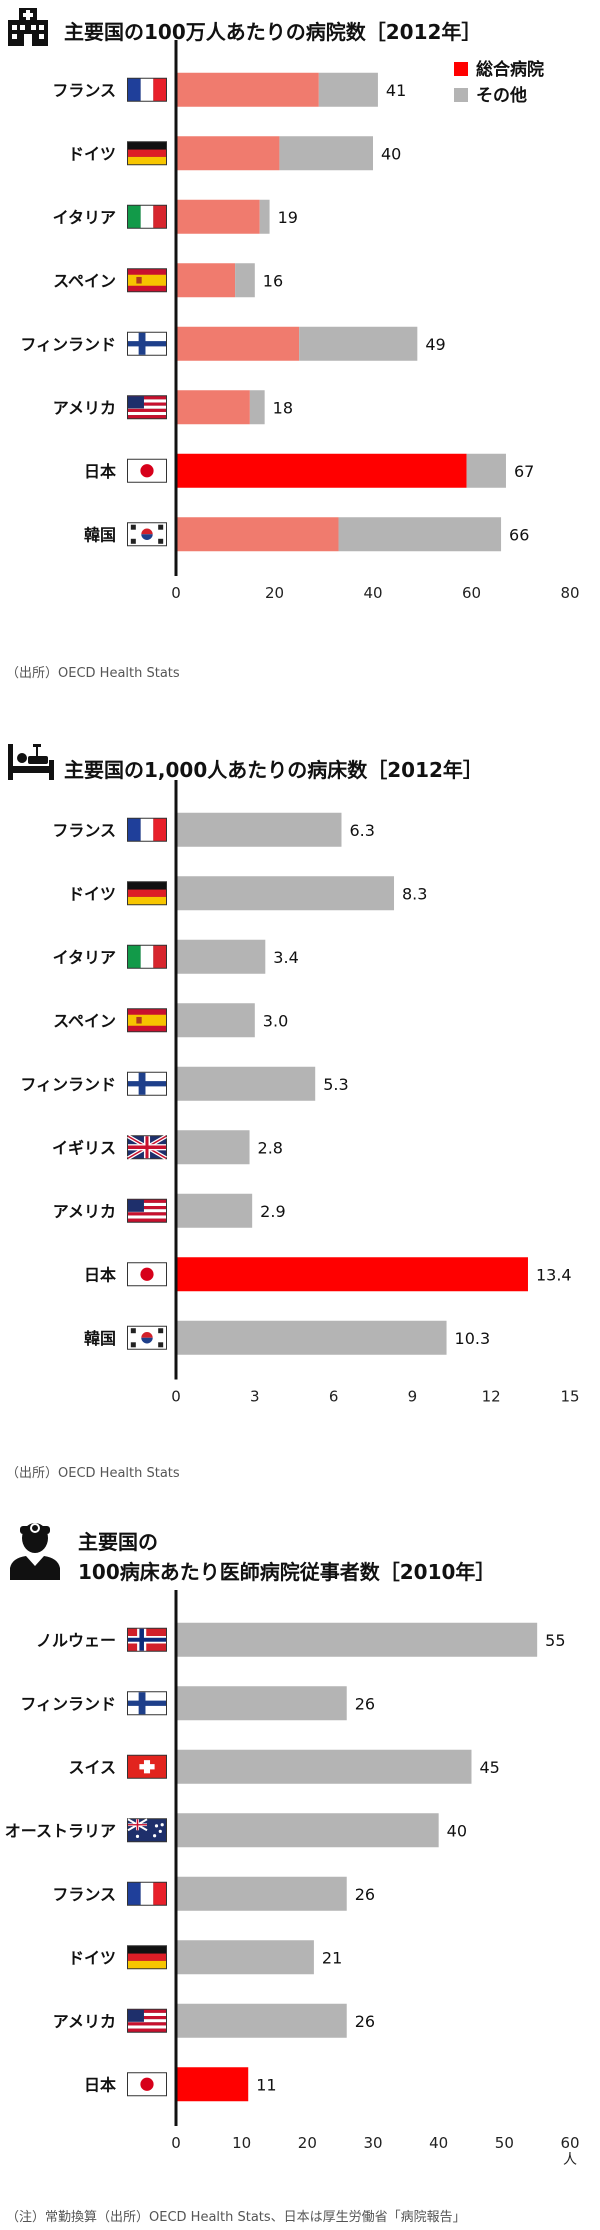  What do you see at coordinates (273, 32) in the screenshot?
I see `chart-title-hospitals: 主要国の100万人あたりの病院数［2012年］` at bounding box center [273, 32].